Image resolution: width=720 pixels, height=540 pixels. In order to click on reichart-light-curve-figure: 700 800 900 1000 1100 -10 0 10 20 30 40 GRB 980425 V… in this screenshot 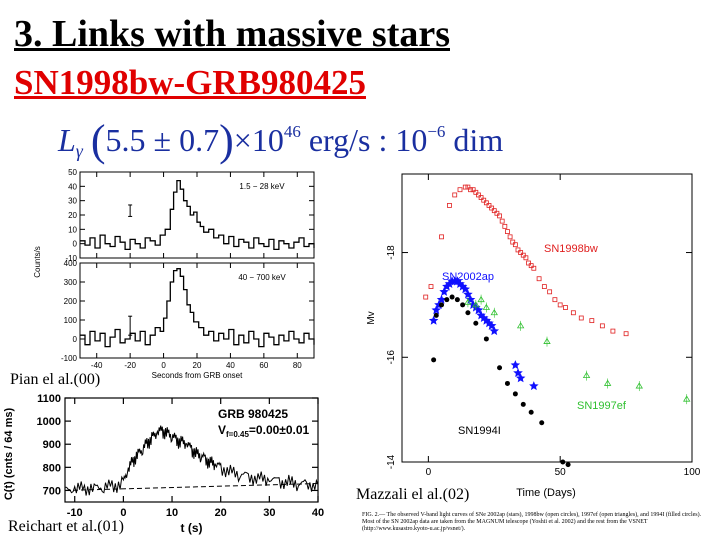, I will do `click(163, 464)`.